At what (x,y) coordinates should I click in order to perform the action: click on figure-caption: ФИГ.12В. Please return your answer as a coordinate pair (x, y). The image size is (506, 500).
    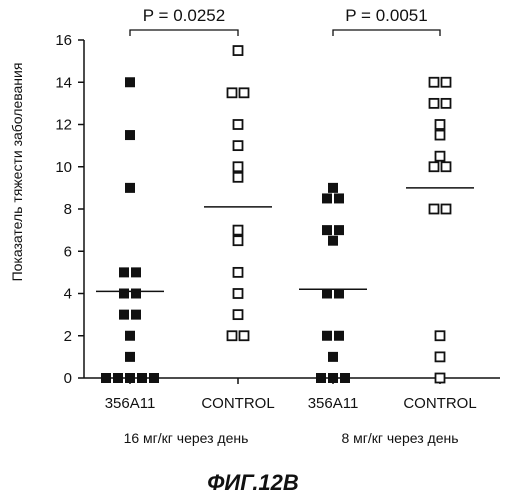
    Looking at the image, I should click on (253, 483).